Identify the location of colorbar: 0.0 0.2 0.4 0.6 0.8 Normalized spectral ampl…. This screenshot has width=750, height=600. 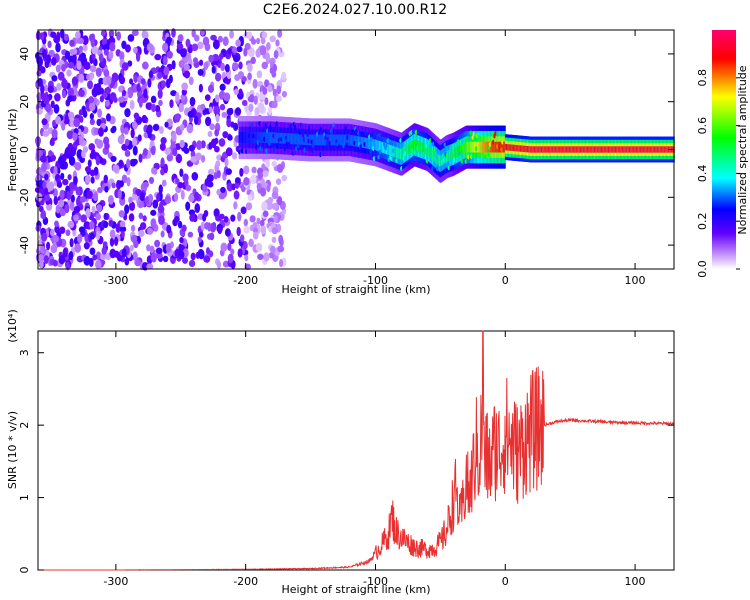
(722, 154).